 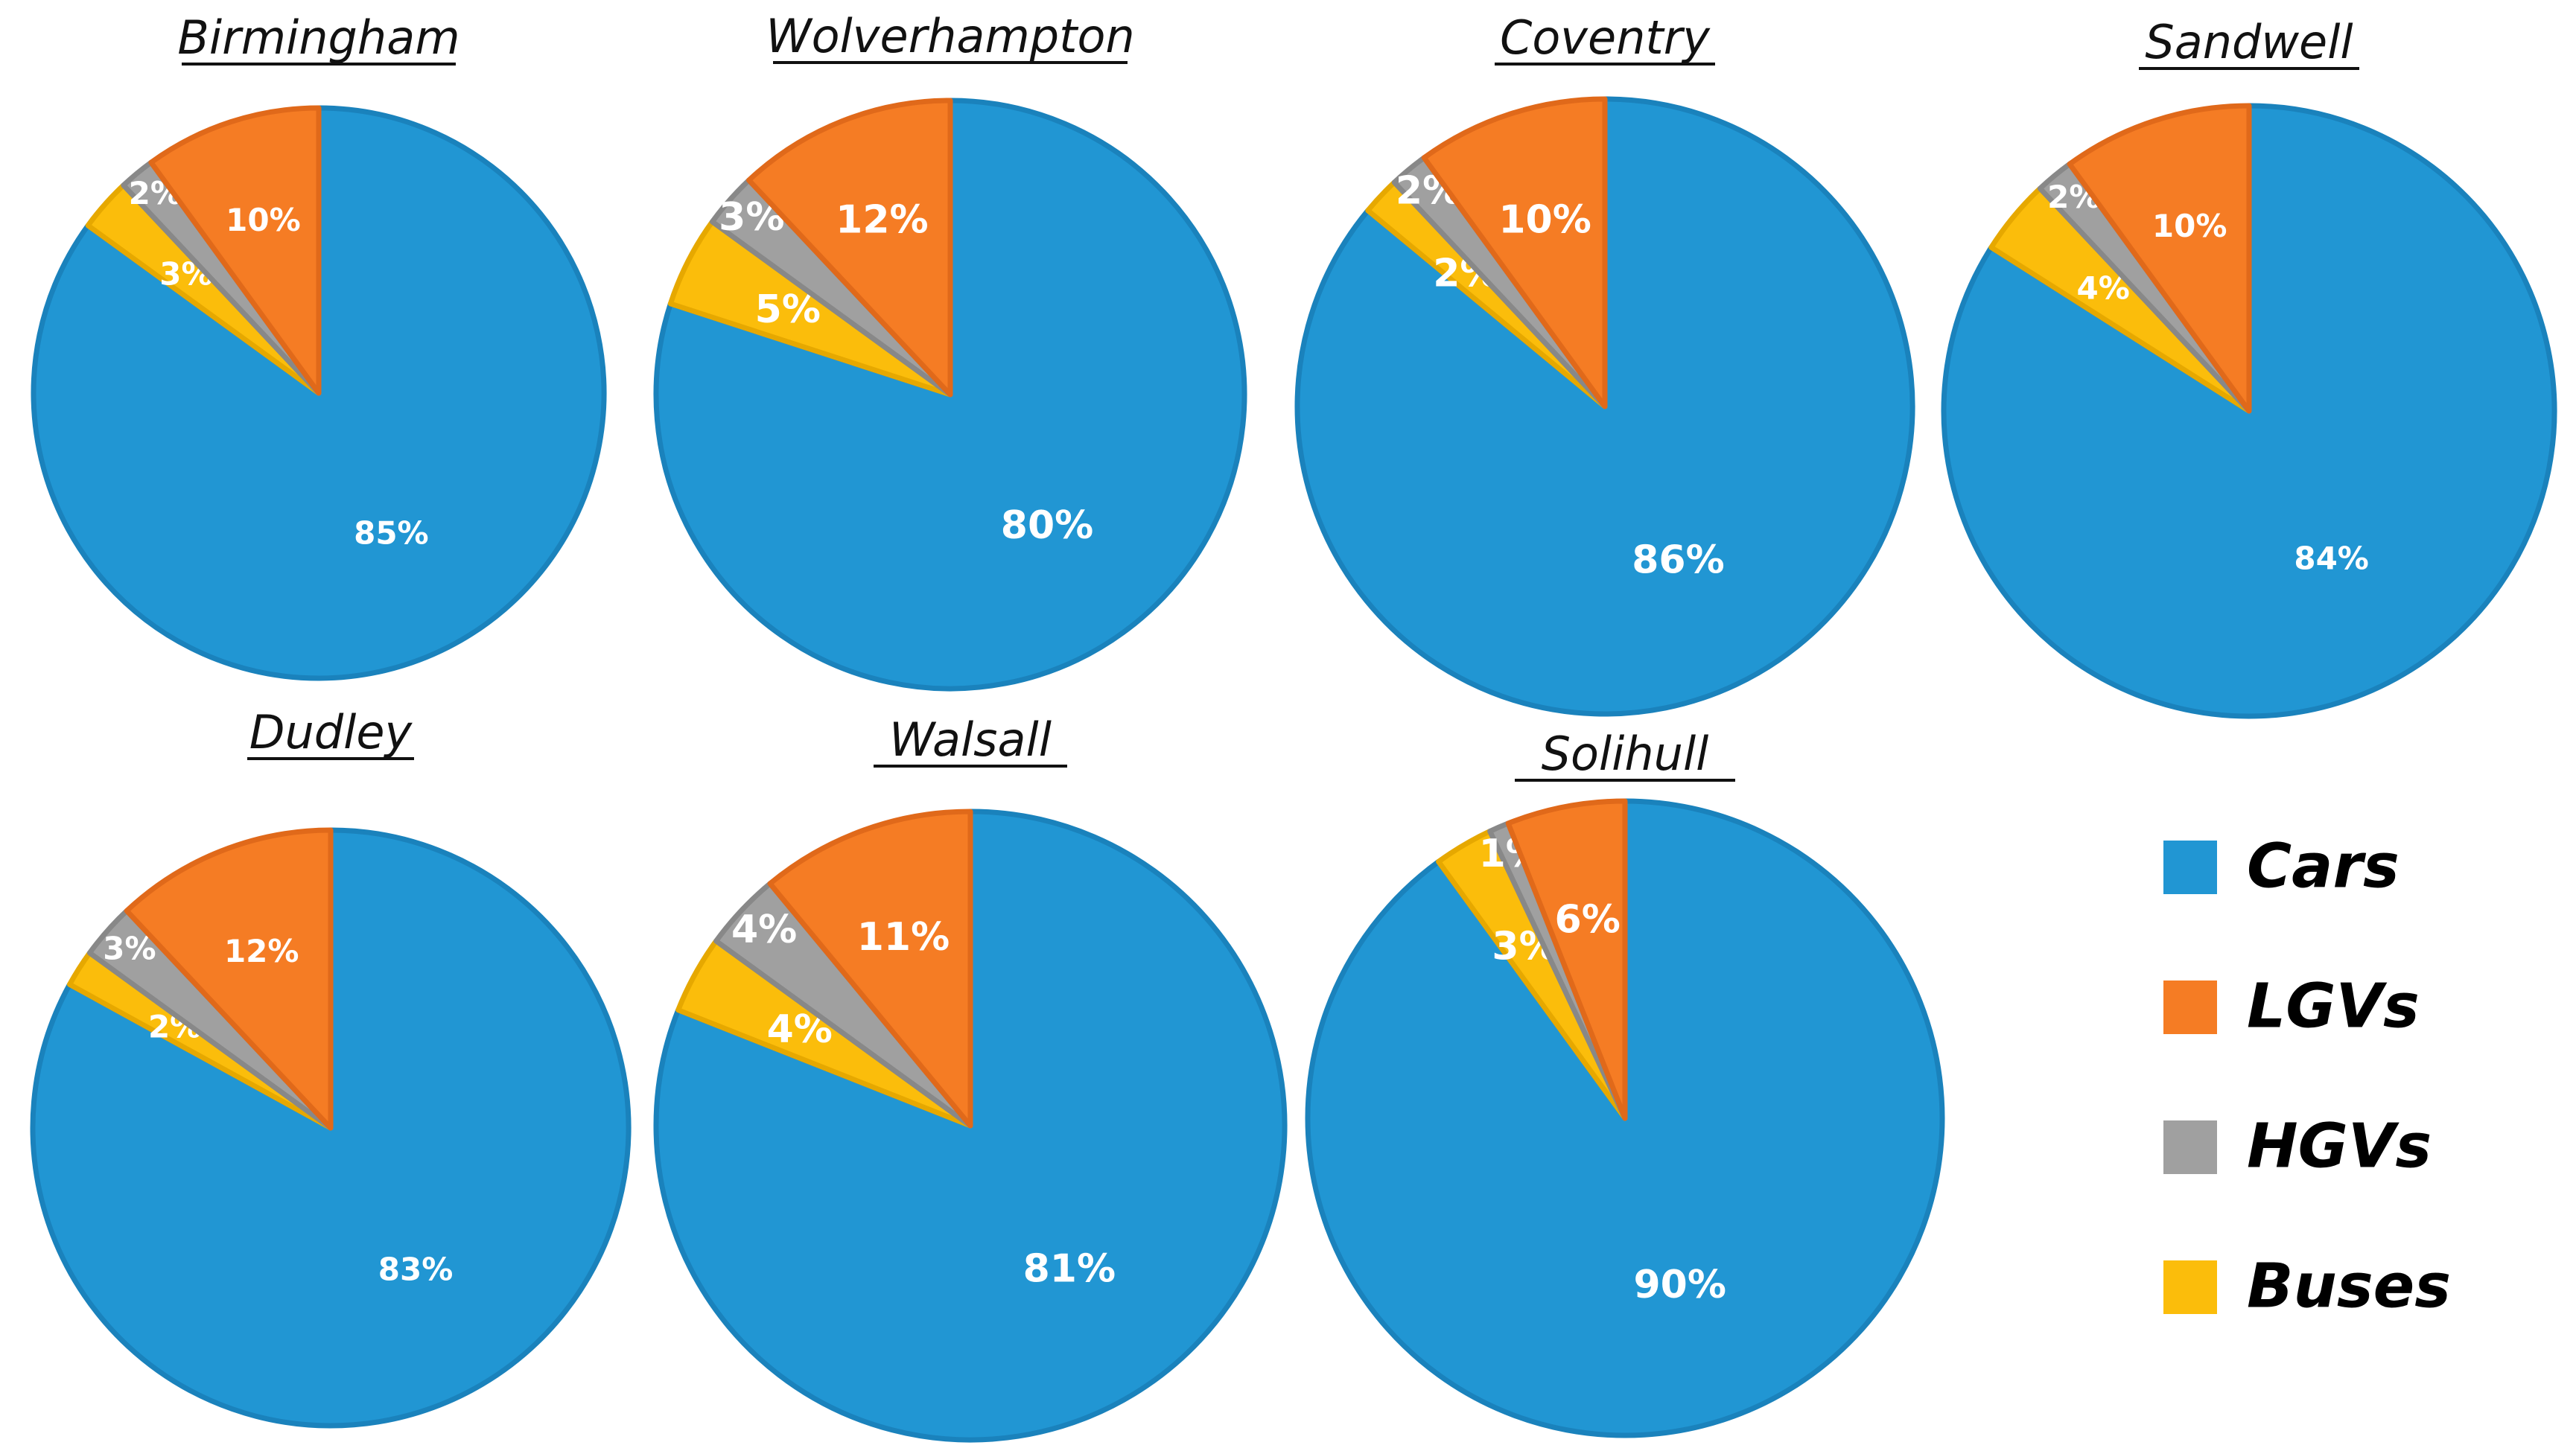 I want to click on pie-title: Coventry, so click(x=1605, y=37).